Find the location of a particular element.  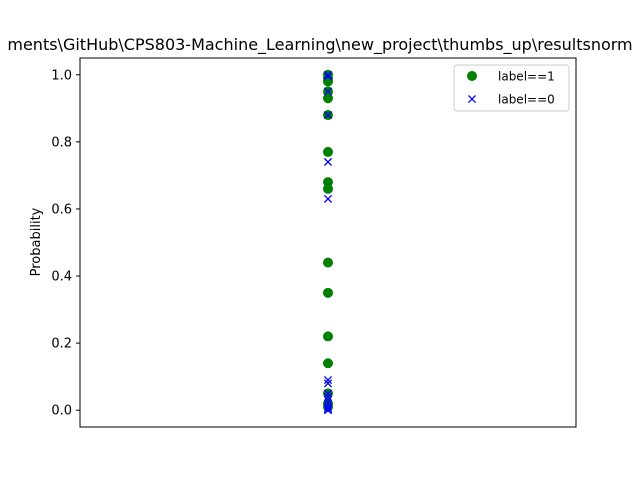

y-axis-label: Probability is located at coordinates (36, 241).